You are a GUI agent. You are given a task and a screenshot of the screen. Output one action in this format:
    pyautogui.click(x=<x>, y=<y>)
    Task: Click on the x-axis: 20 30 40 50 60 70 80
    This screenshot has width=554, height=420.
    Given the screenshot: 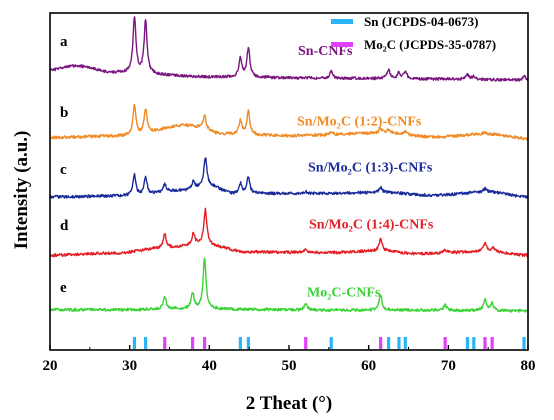 What is the action you would take?
    pyautogui.click(x=289, y=359)
    